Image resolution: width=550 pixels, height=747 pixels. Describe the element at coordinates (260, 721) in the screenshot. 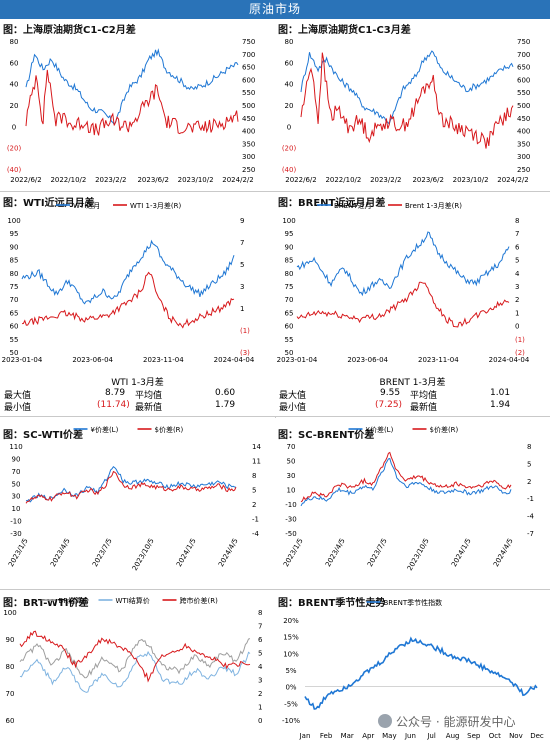

I see `y-right-tick-label: 0` at that location.